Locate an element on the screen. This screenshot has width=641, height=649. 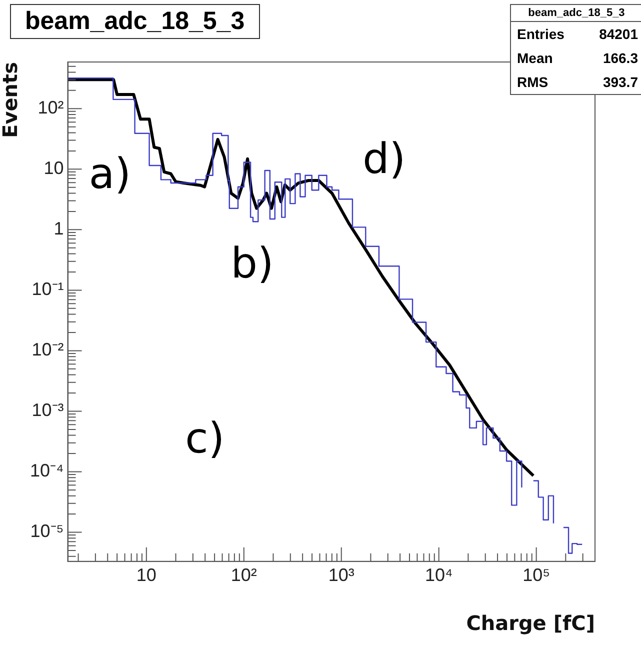
y-tick-label: 1 is located at coordinates (59, 228).